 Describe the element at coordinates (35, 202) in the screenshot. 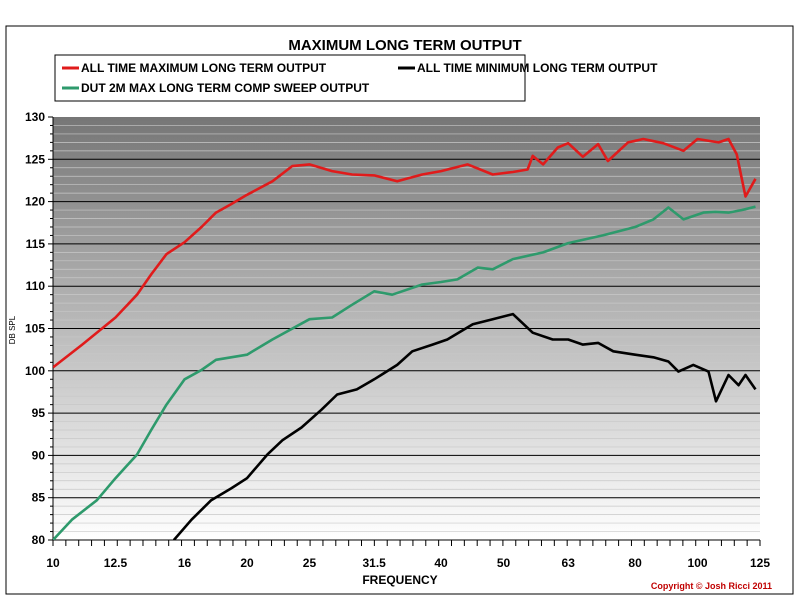

I see `y-tick-label: 120` at that location.